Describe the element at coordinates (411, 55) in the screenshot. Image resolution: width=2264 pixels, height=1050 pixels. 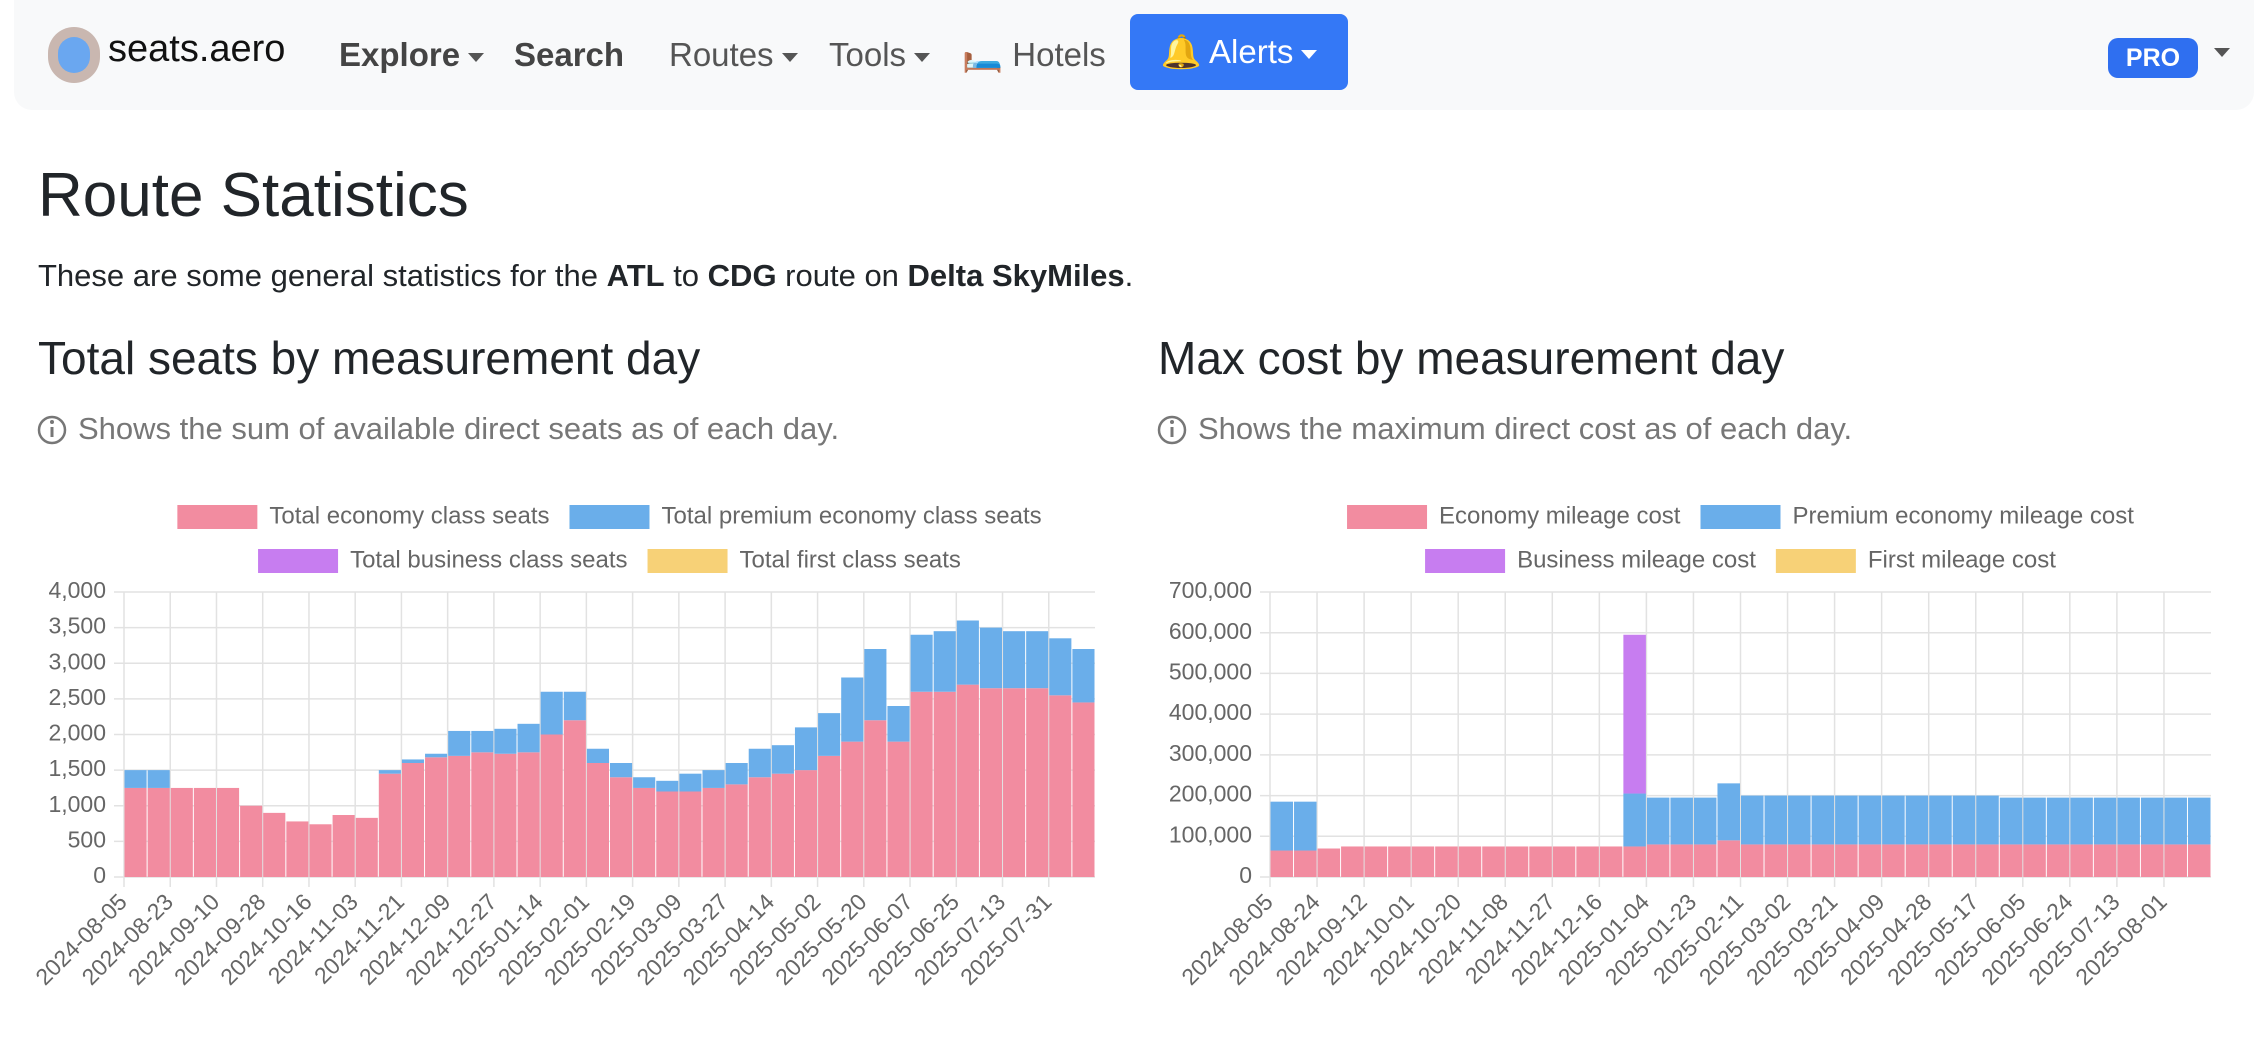
I see `nav-explore: Explore` at that location.